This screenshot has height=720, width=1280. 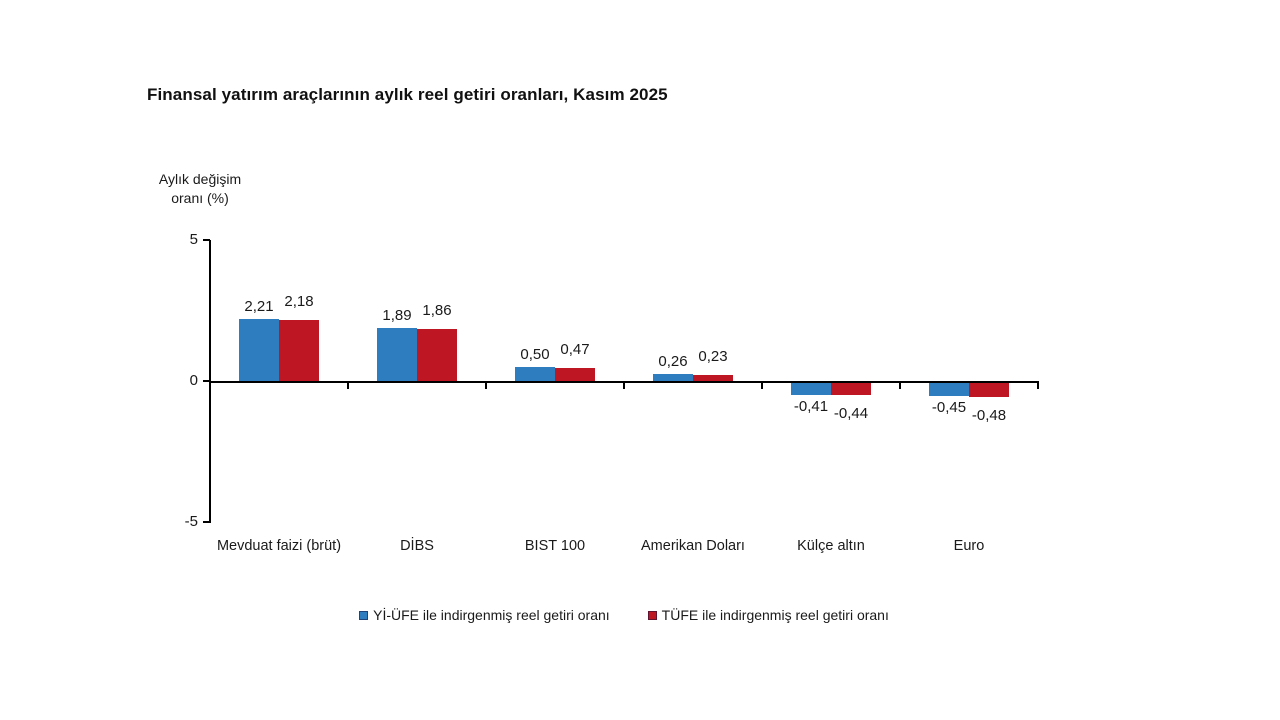 What do you see at coordinates (713, 356) in the screenshot?
I see `bar-value-label: 0,23` at bounding box center [713, 356].